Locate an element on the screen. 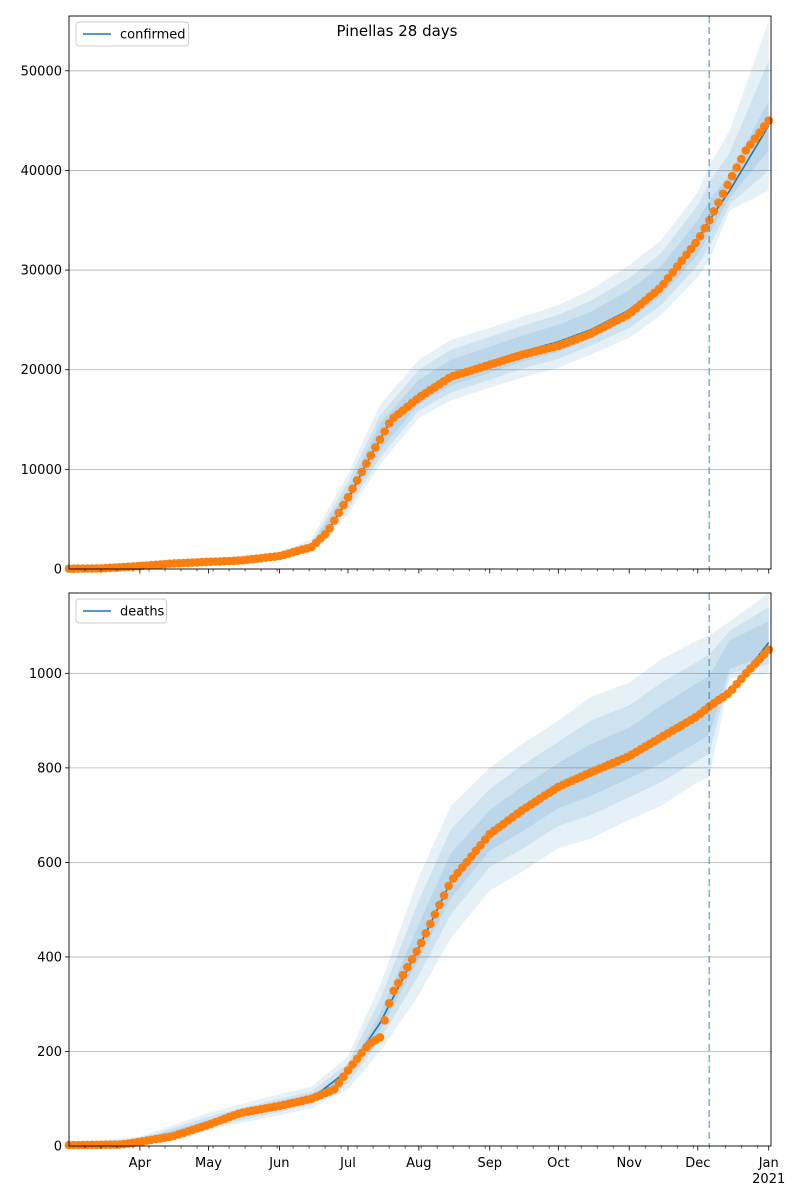 The width and height of the screenshot is (800, 1200). x-tick-label: Aug is located at coordinates (418, 1163).